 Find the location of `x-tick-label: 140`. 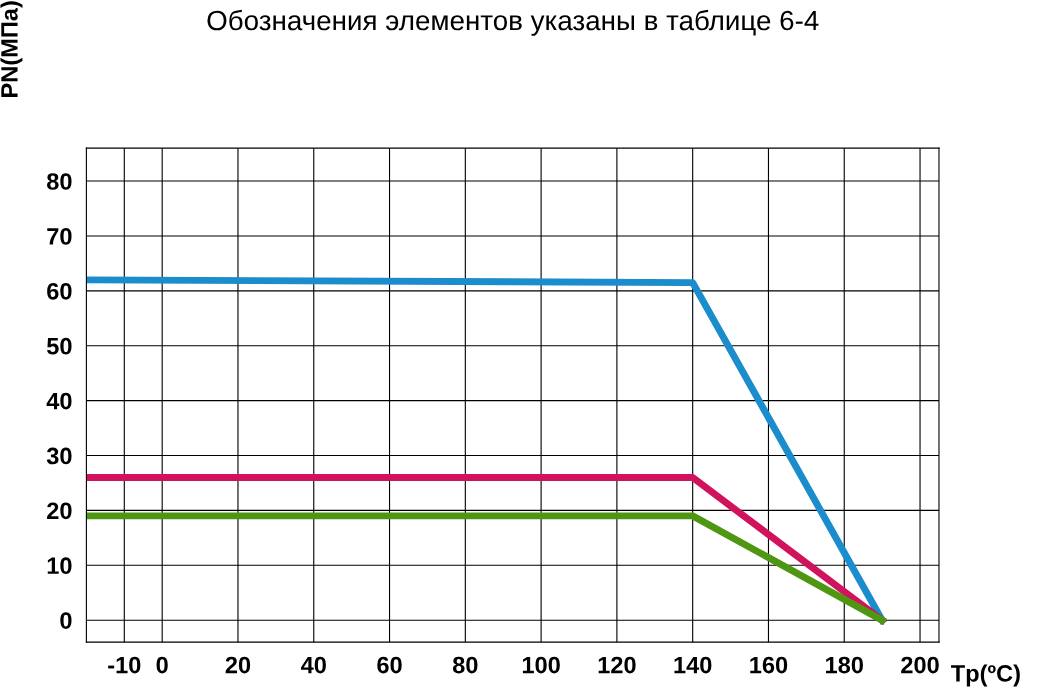

x-tick-label: 140 is located at coordinates (693, 665).